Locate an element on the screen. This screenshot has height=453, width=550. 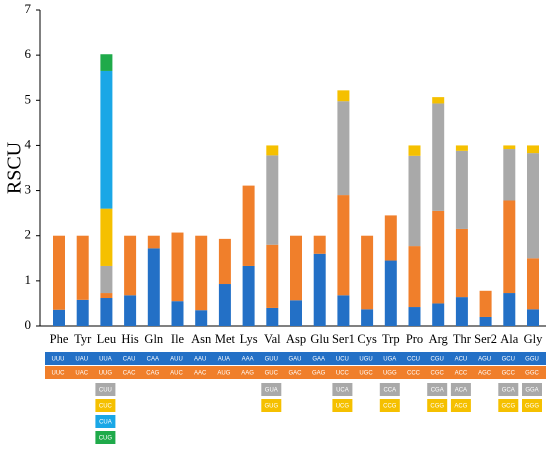
x-tick-label: Ser1 is located at coordinates (343, 339).